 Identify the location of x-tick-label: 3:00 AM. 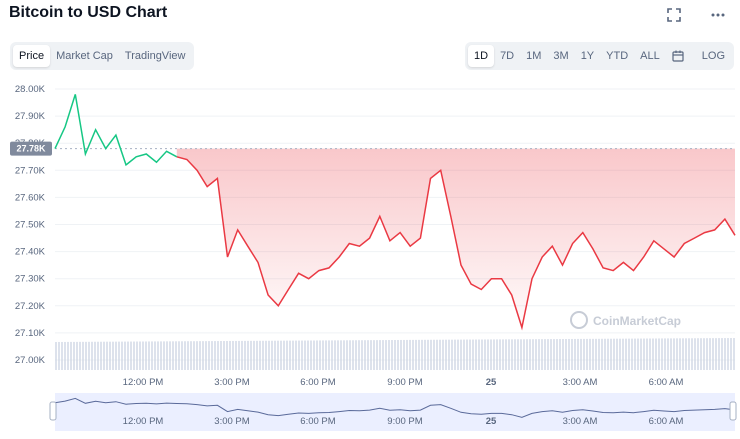
(580, 382).